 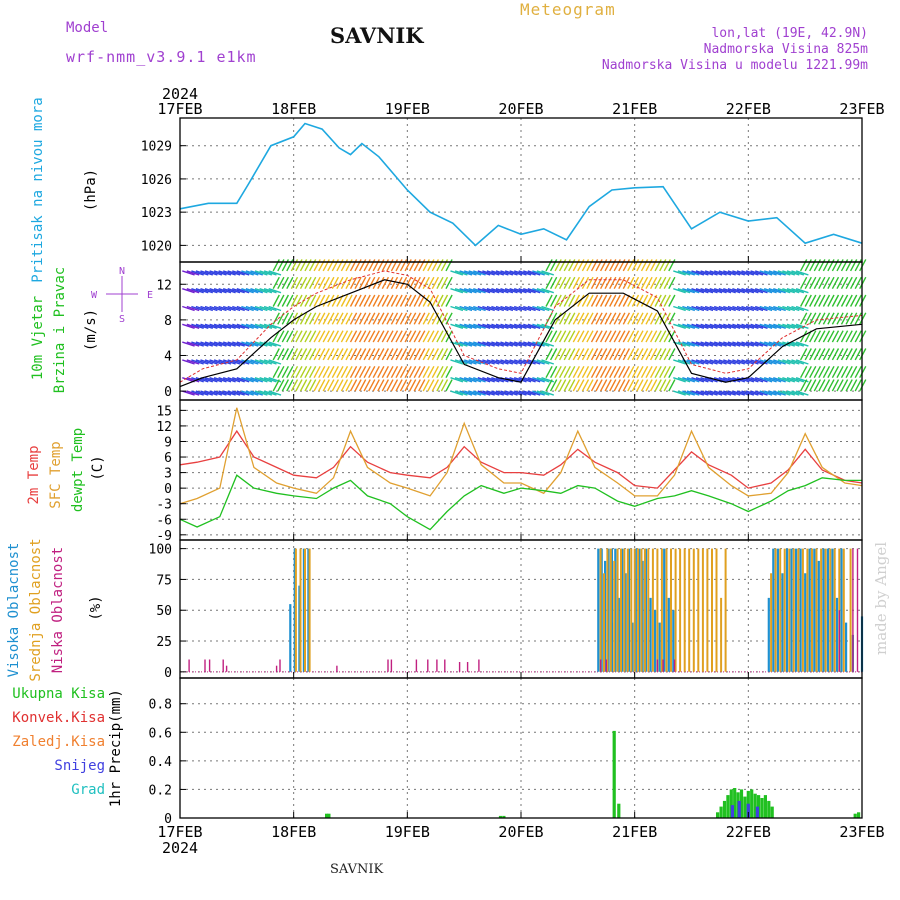 I want to click on y-tick-label: 75, so click(x=164, y=580).